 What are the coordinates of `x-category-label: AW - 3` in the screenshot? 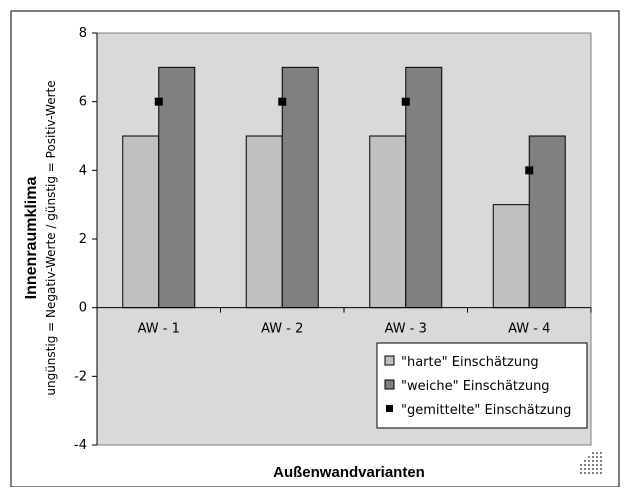 It's located at (406, 329).